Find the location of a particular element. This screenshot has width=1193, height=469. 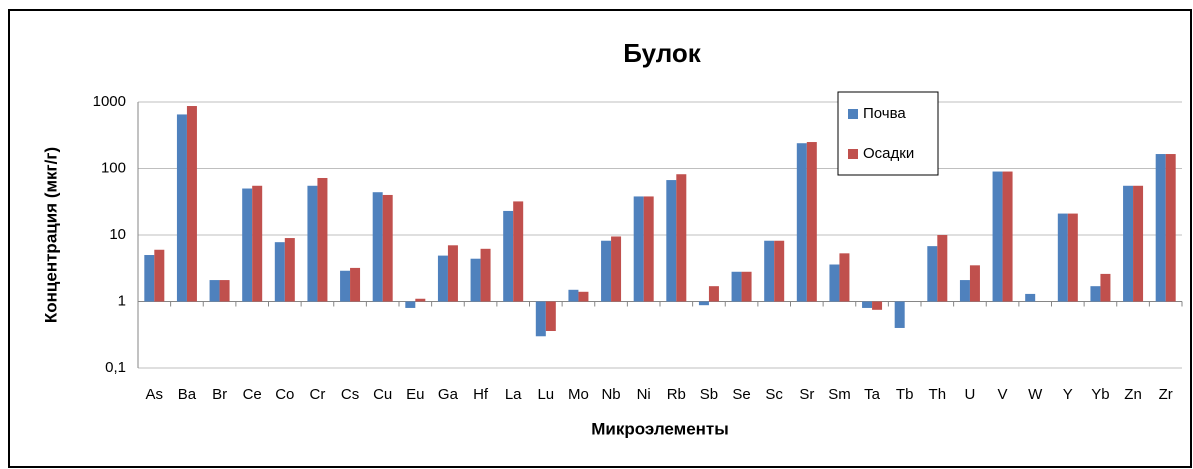

x-tick-label: Sm is located at coordinates (839, 394).